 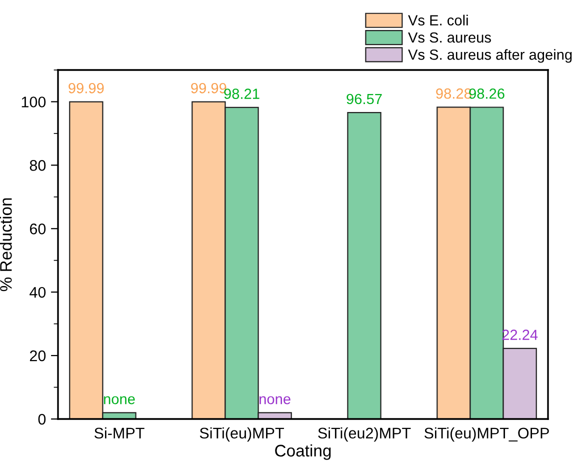 I want to click on x-tick-label: Si-MPT, so click(x=119, y=433).